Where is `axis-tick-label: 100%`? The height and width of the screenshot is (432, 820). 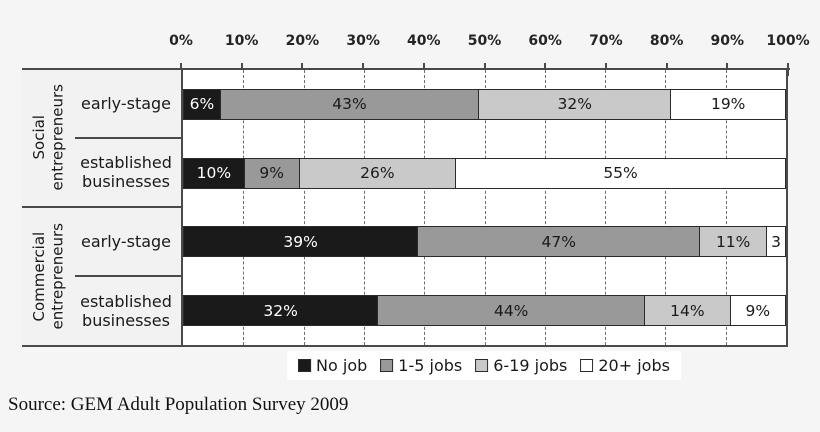 axis-tick-label: 100% is located at coordinates (788, 41).